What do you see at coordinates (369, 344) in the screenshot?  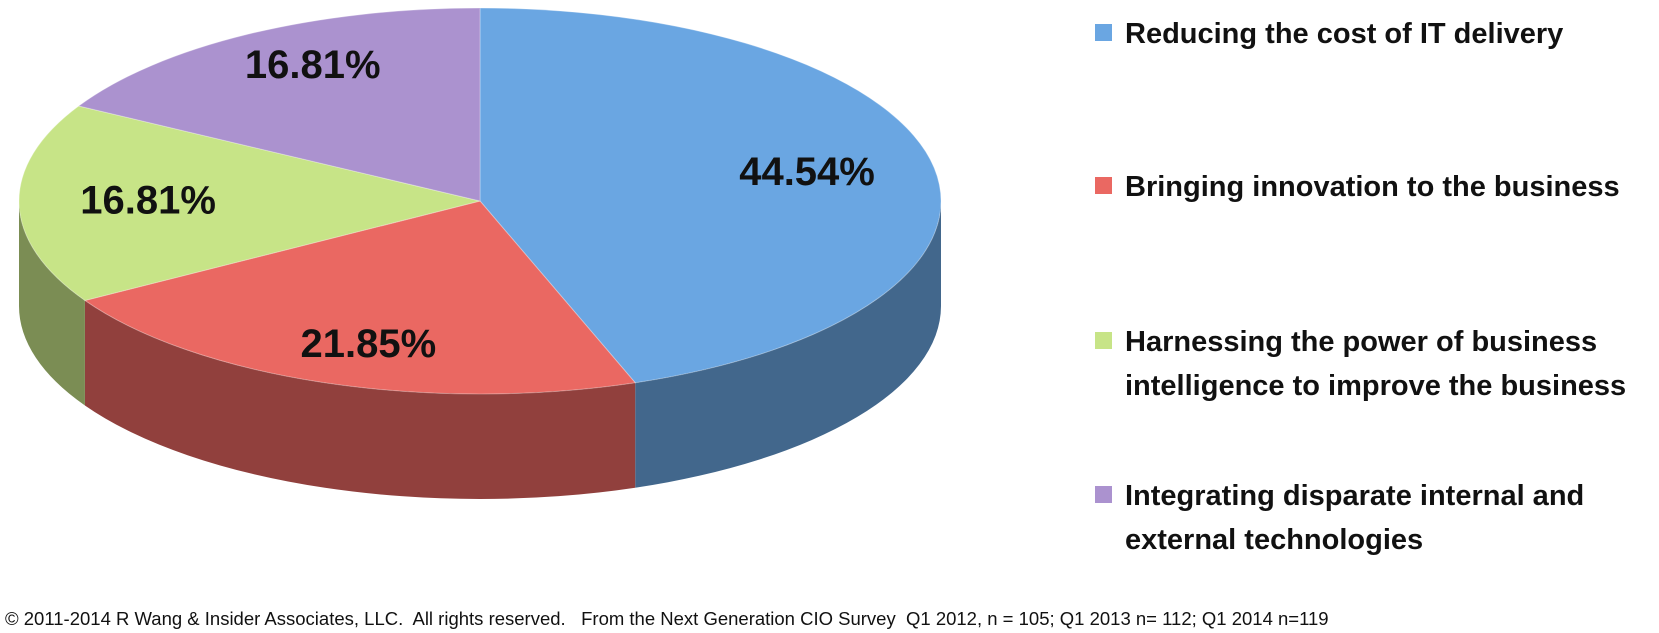 I see `data-label: 21.85%` at bounding box center [369, 344].